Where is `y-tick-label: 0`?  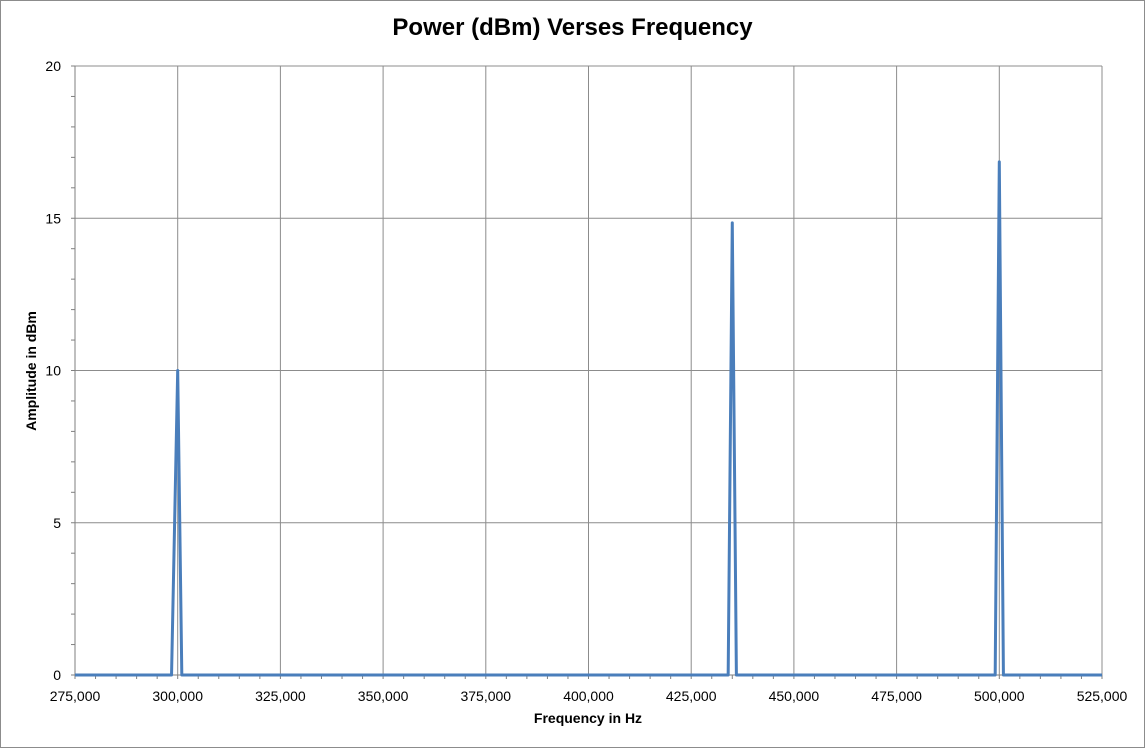
y-tick-label: 0 is located at coordinates (57, 675).